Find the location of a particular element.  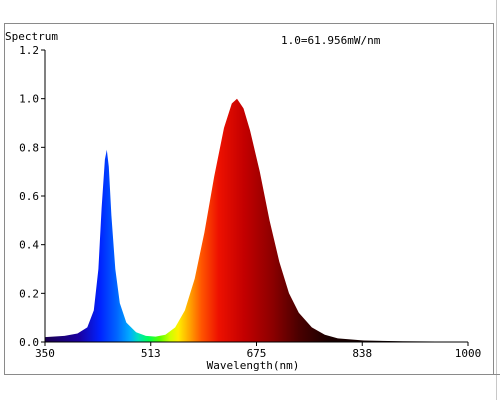

x-tick-label: 838 is located at coordinates (362, 353).